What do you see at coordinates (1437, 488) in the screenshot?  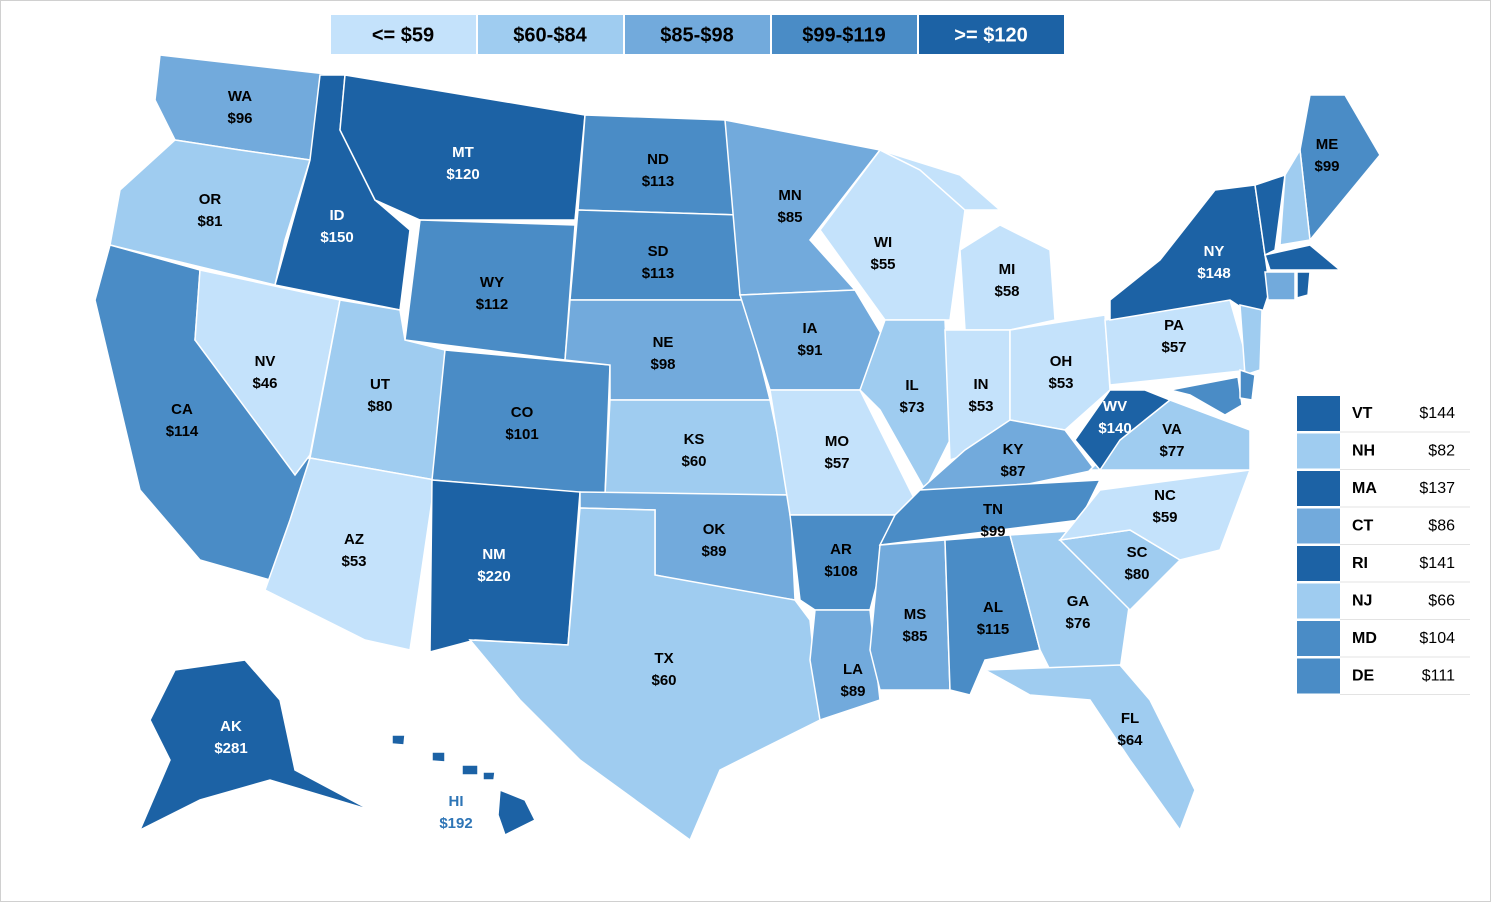 I see `table-value: $137` at bounding box center [1437, 488].